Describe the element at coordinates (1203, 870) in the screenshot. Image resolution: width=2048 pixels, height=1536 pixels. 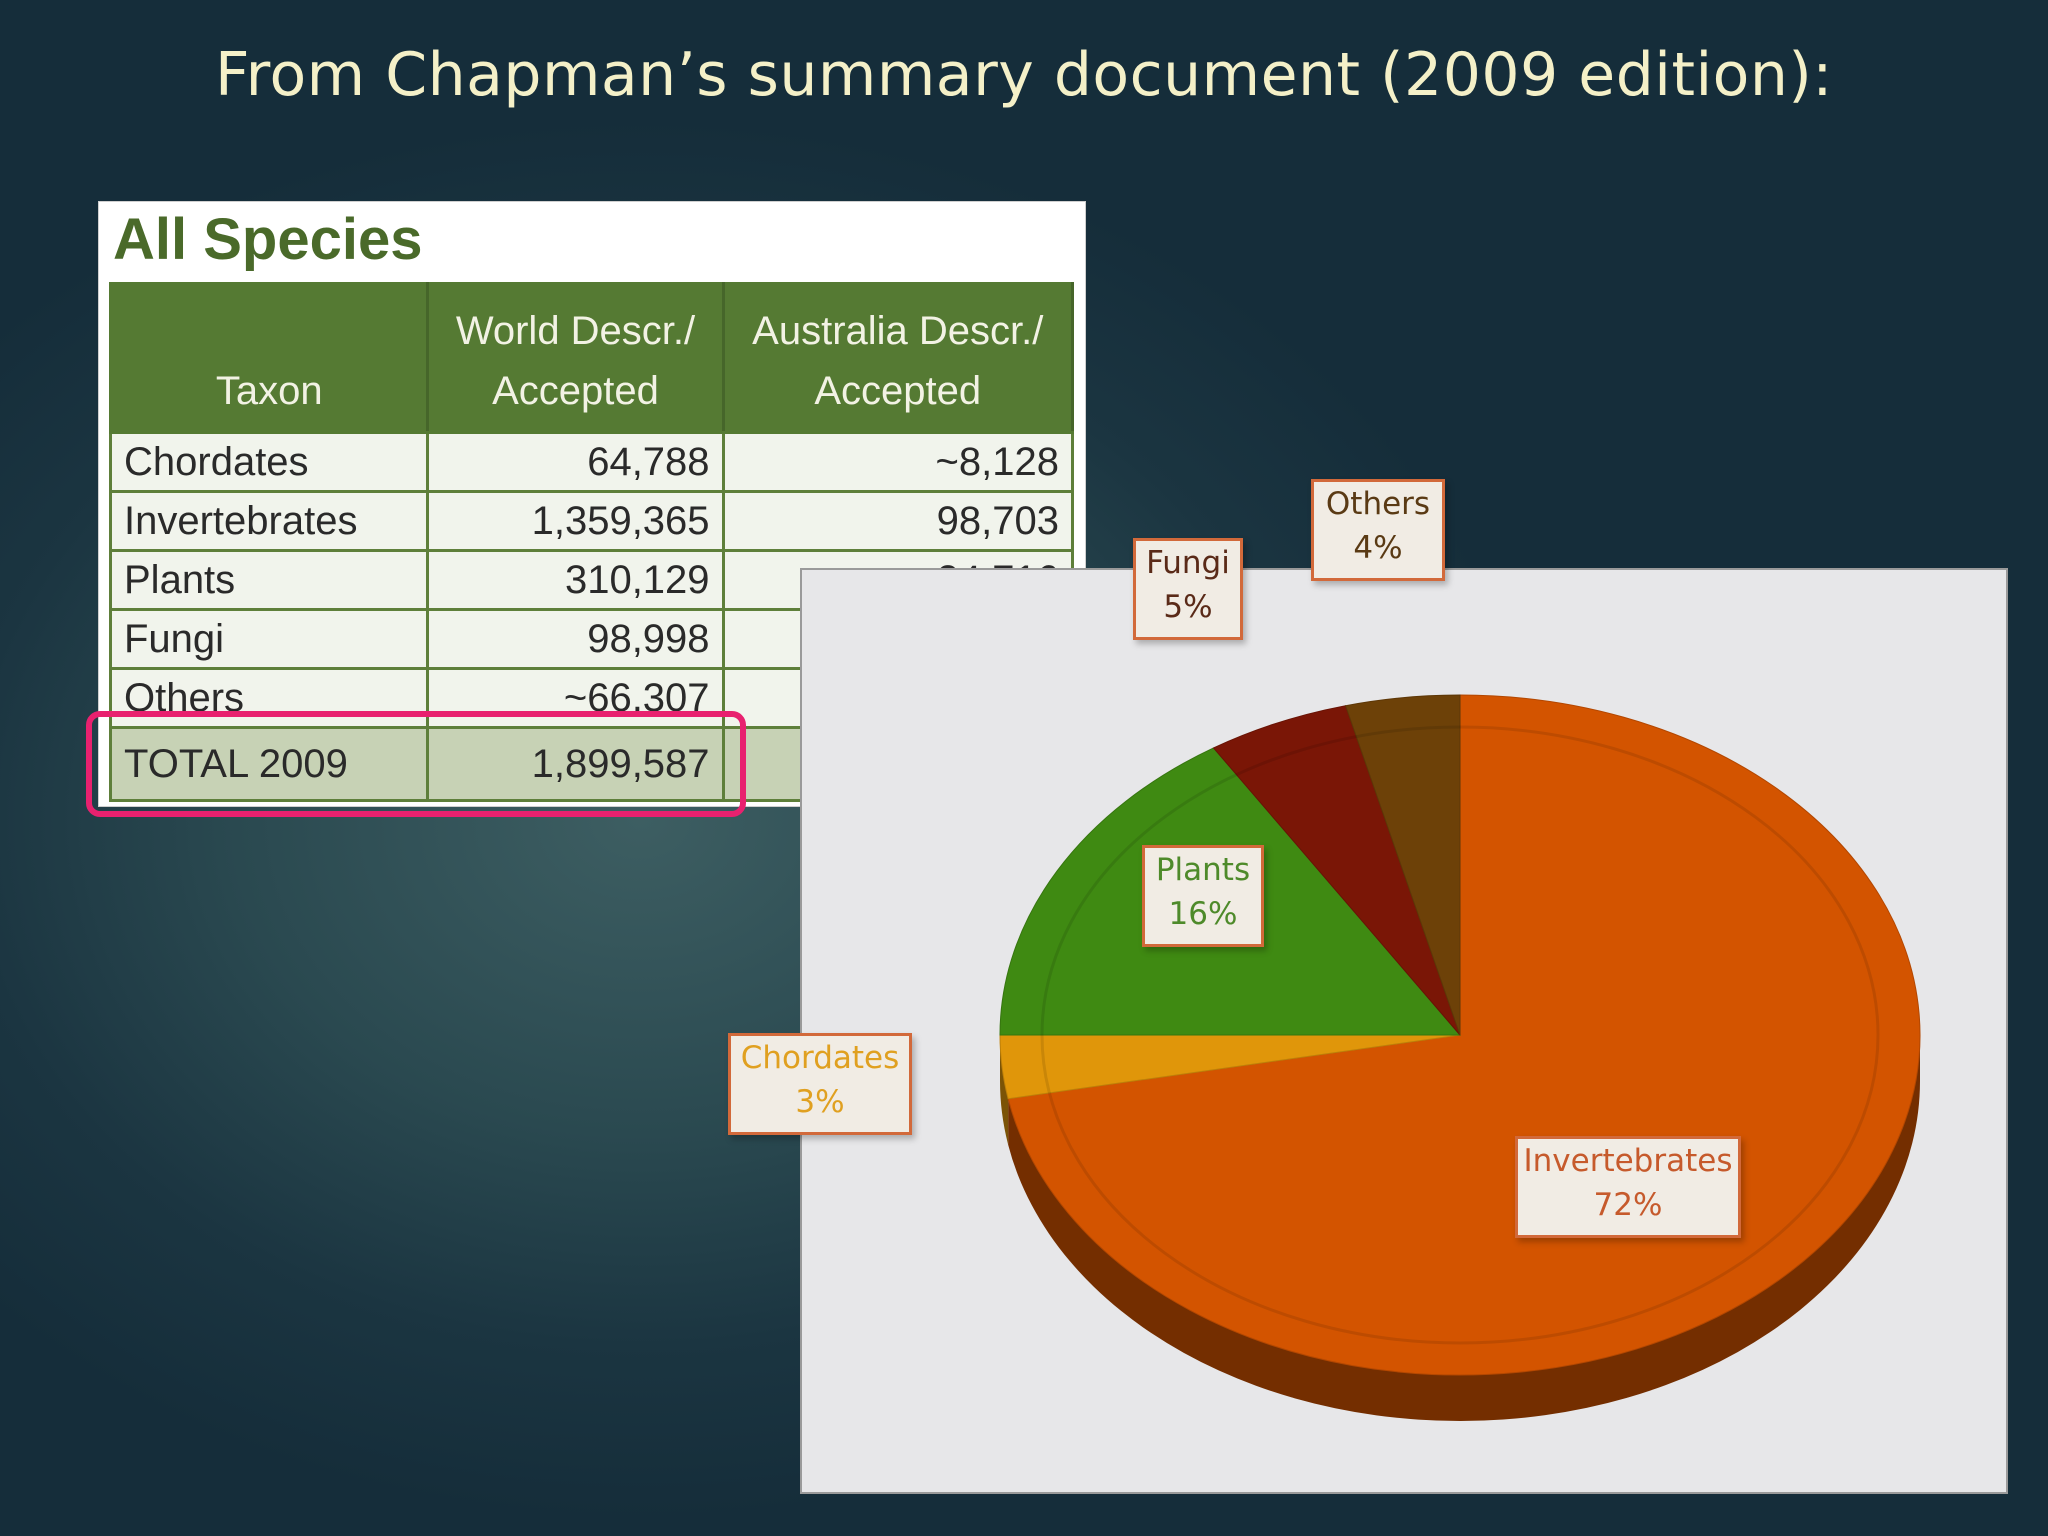
I see `pie-label-name: Plants` at that location.